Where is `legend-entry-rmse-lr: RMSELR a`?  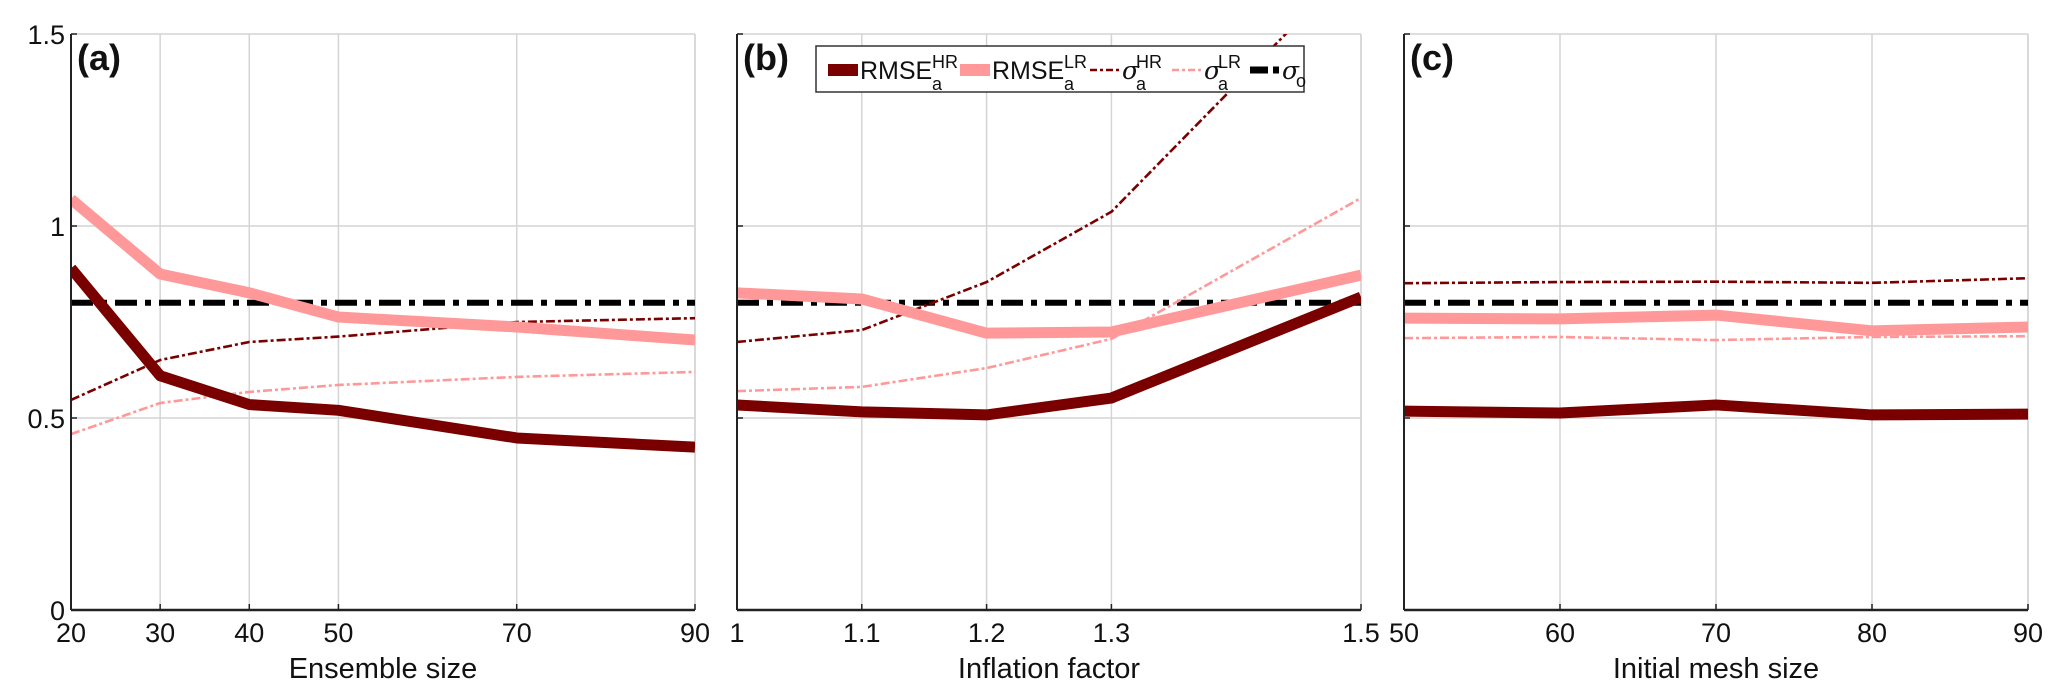
legend-entry-rmse-lr: RMSELR a is located at coordinates (1023, 73).